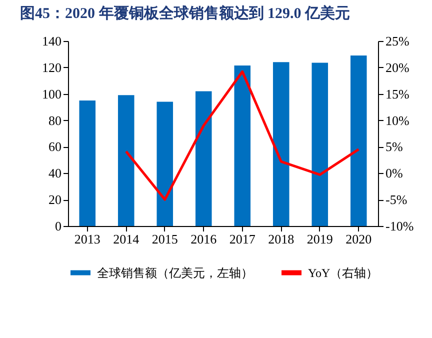 The height and width of the screenshot is (338, 432). I want to click on y-tick-label: 100, so click(52, 94).